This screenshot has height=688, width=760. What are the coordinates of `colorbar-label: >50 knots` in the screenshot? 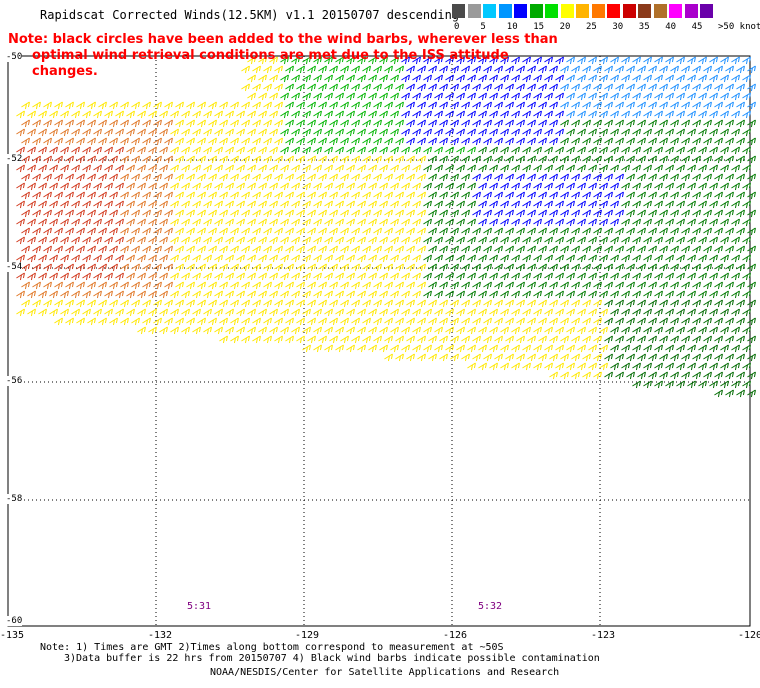 It's located at (739, 27).